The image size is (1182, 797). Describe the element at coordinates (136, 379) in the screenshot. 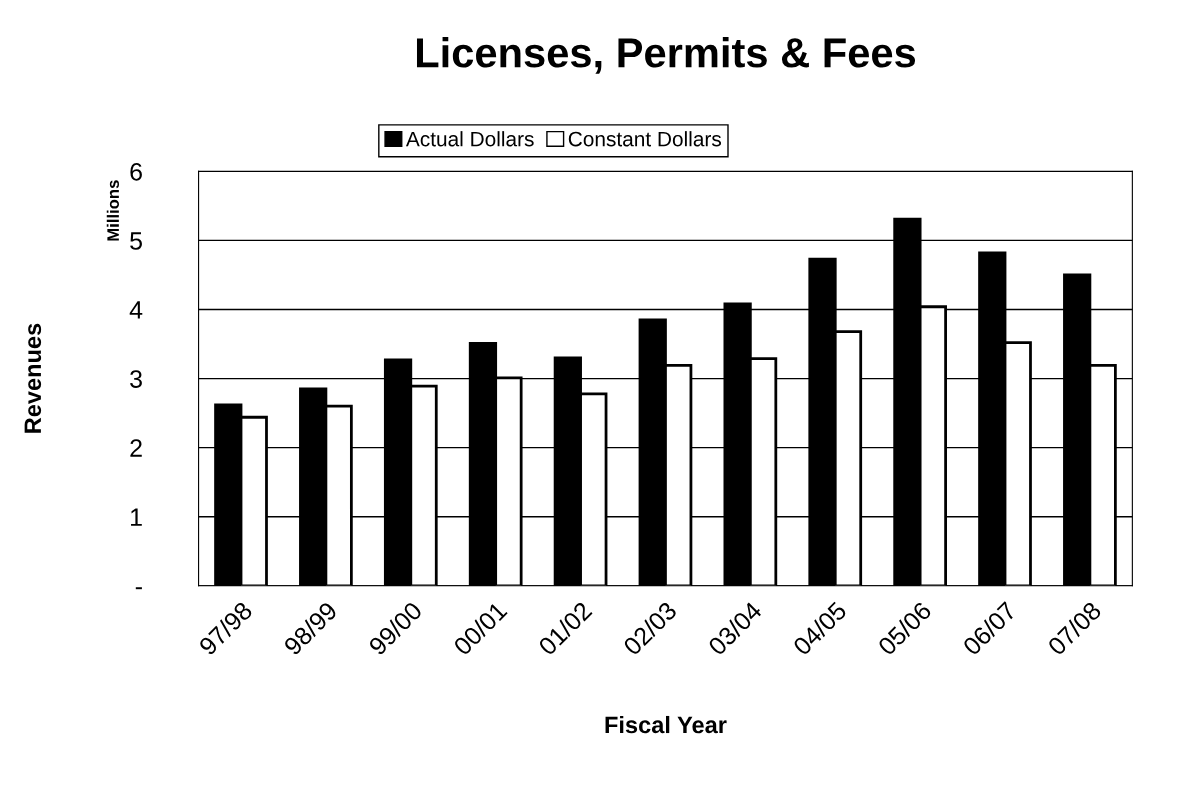

I see `y-tick-label: 3` at that location.